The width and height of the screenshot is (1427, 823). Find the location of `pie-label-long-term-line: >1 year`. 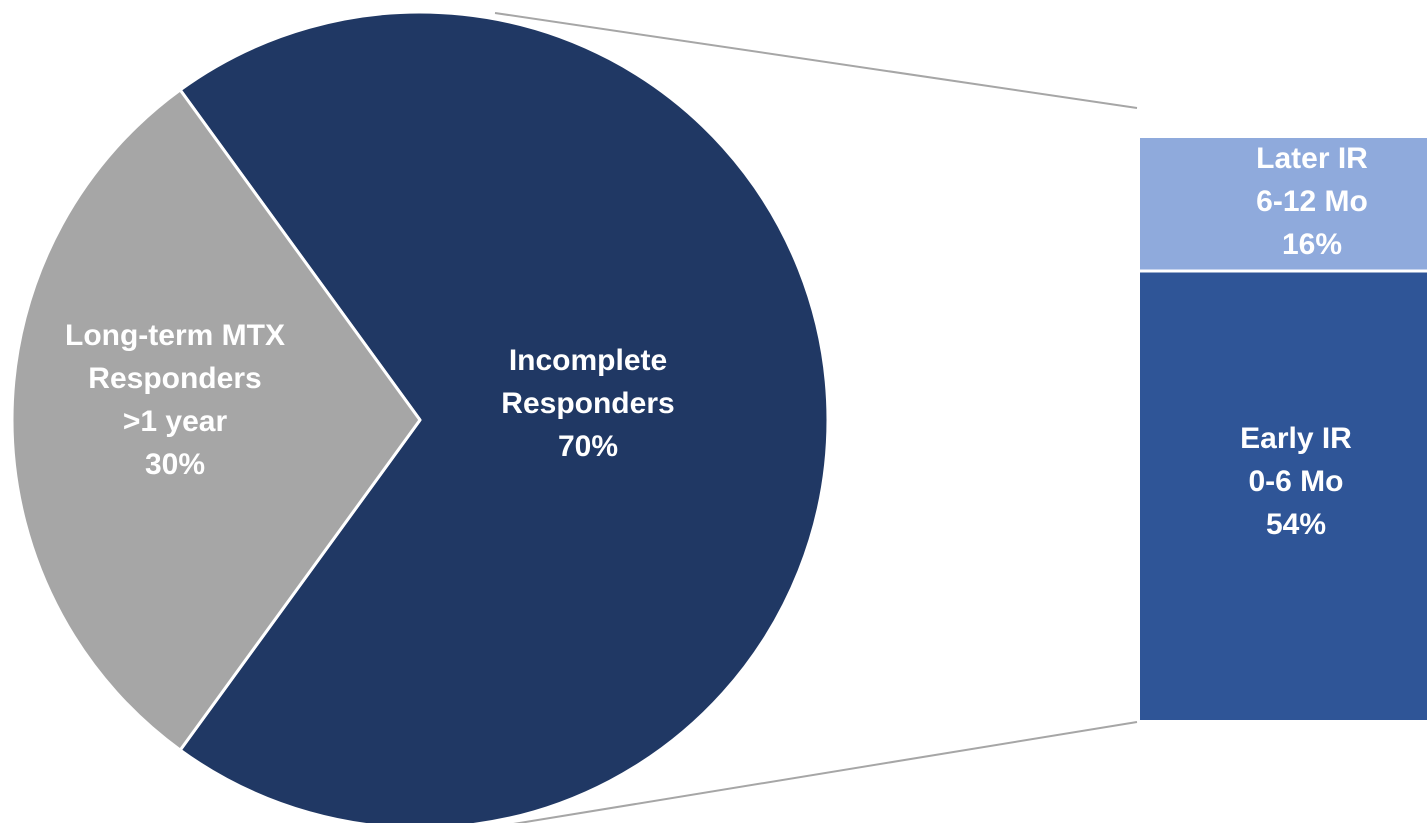

pie-label-long-term-line: >1 year is located at coordinates (175, 421).